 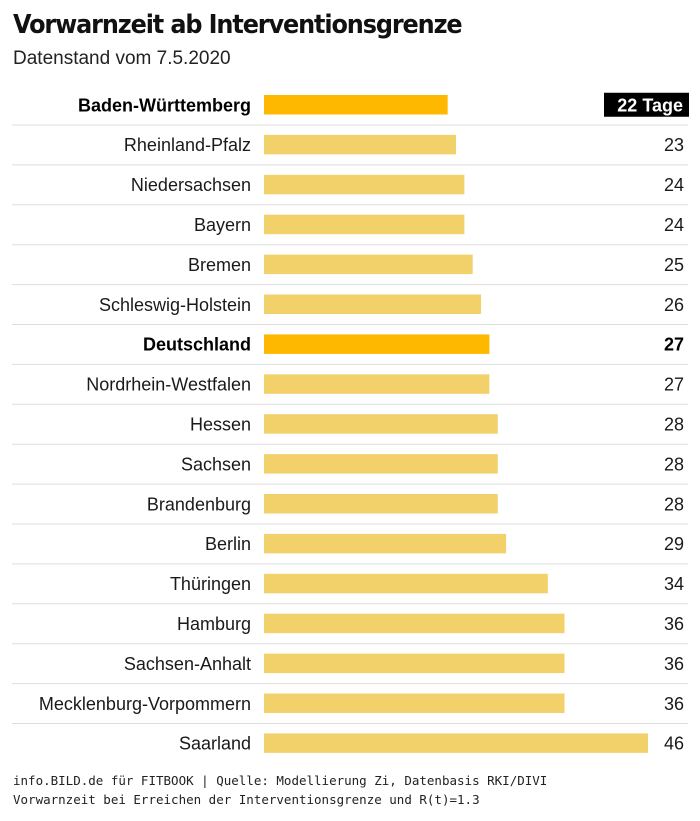 I want to click on category-label: Sachsen, so click(x=216, y=464).